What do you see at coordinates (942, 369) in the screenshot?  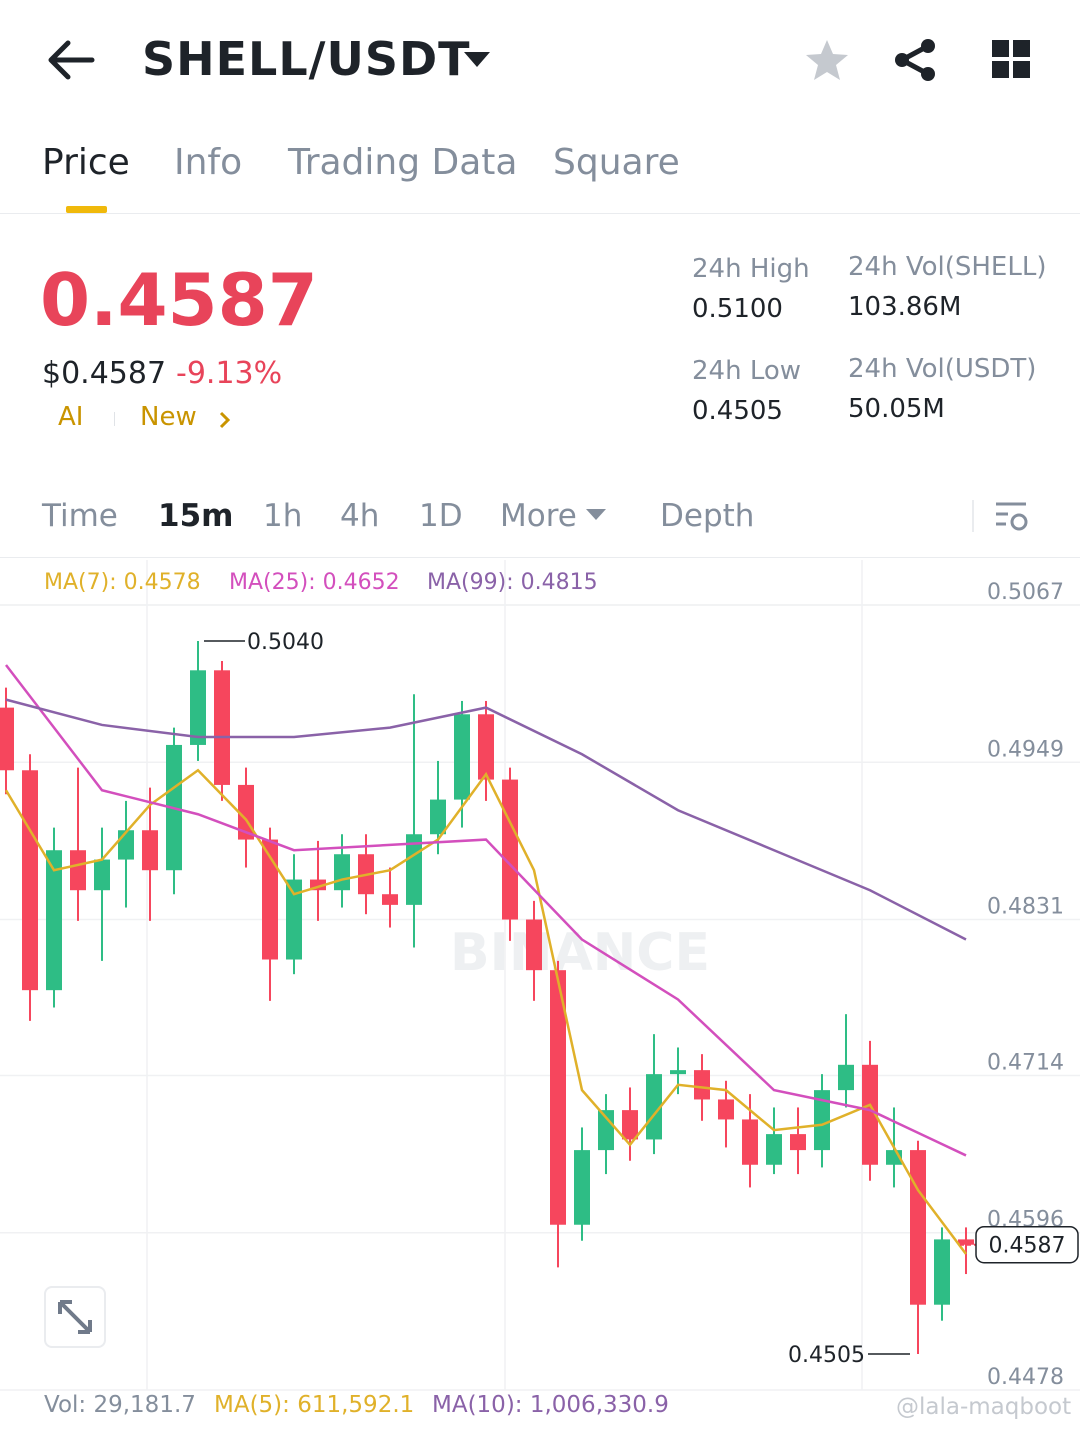 I see `stat-label: 24h Vol(USDT)` at bounding box center [942, 369].